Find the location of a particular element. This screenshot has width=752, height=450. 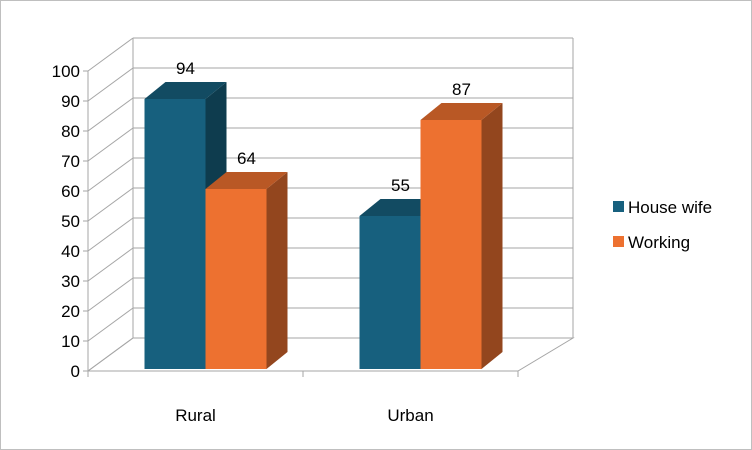

y-tick-label-50: 50 is located at coordinates (70, 221).